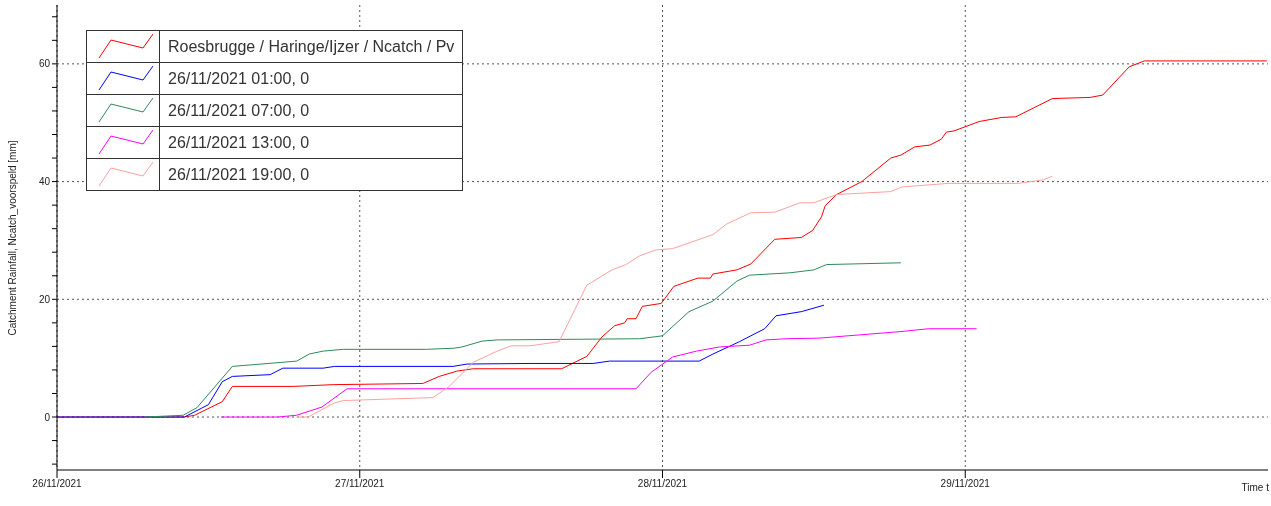 Image resolution: width=1271 pixels, height=506 pixels. Describe the element at coordinates (44, 299) in the screenshot. I see `y-tick-label: 20` at that location.